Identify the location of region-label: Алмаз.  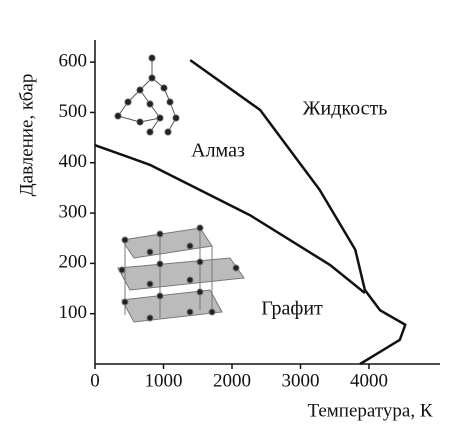
(218, 151).